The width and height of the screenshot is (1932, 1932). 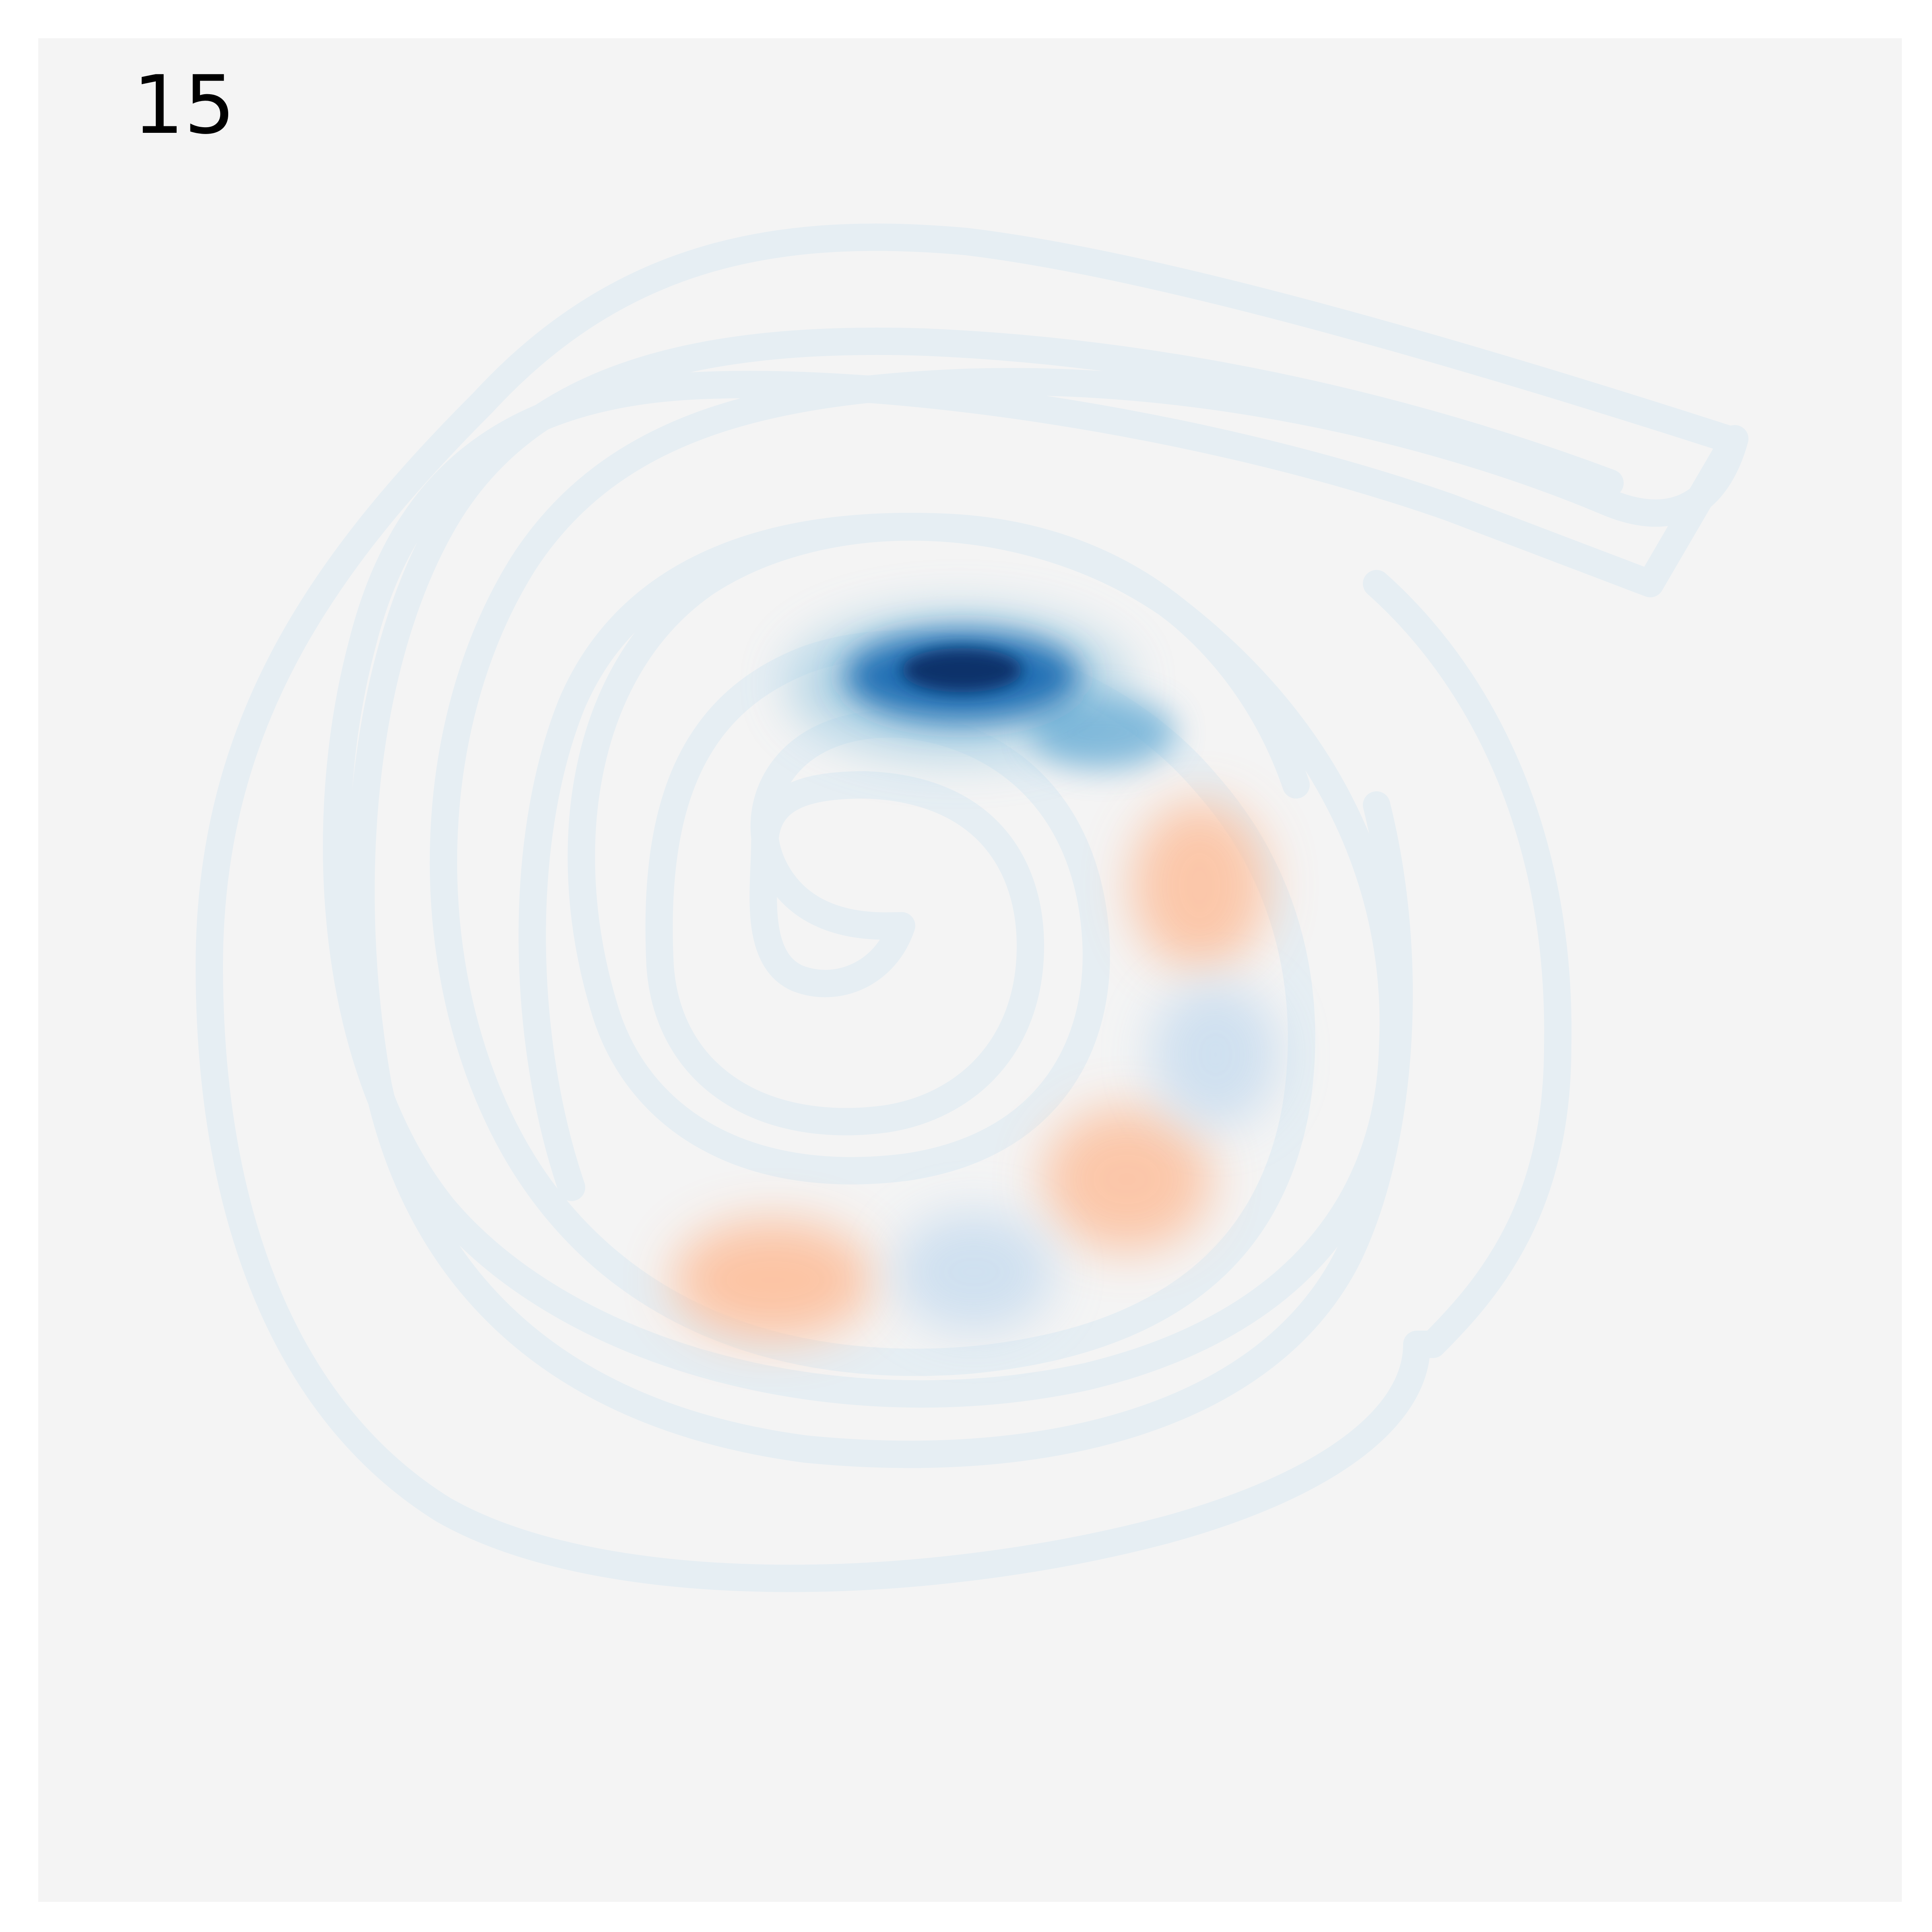 What do you see at coordinates (962, 670) in the screenshot?
I see `negative-lobe-core` at bounding box center [962, 670].